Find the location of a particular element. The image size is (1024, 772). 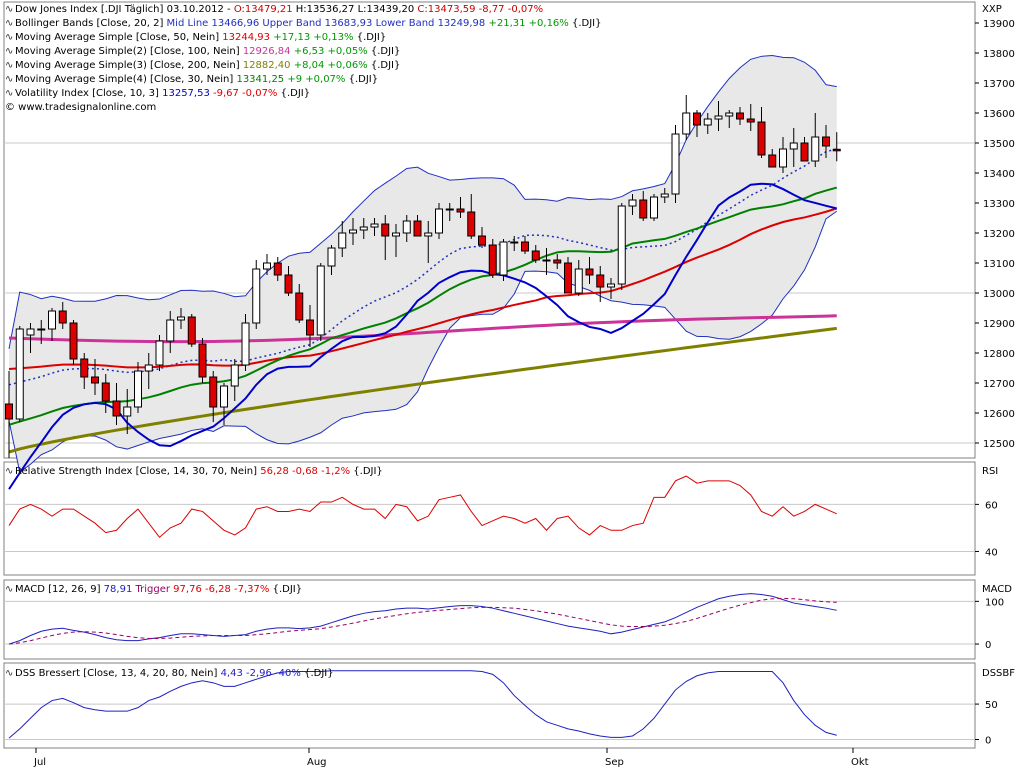

legend-sma30-tail: {.DJI} is located at coordinates (362, 79).